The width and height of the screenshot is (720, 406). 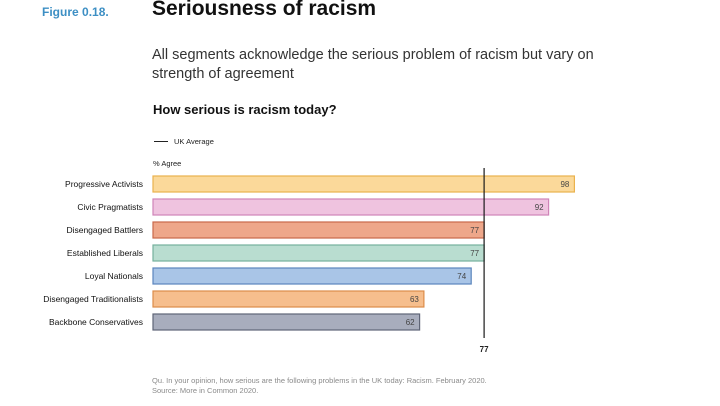 I want to click on data-label: 98, so click(x=564, y=184).